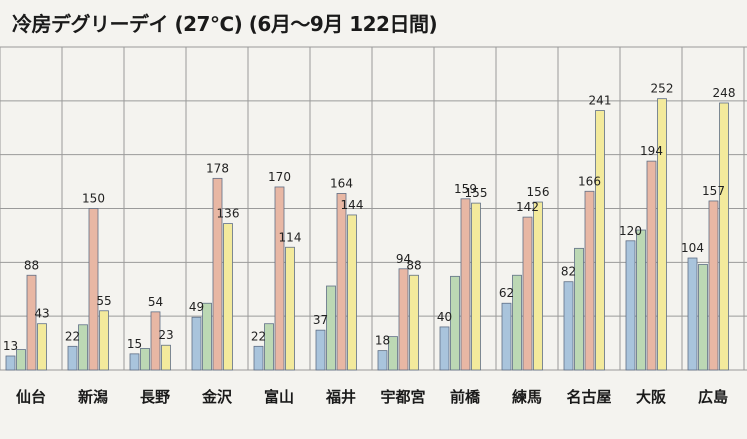  Describe the element at coordinates (403, 259) in the screenshot. I see `data-label: 94` at that location.